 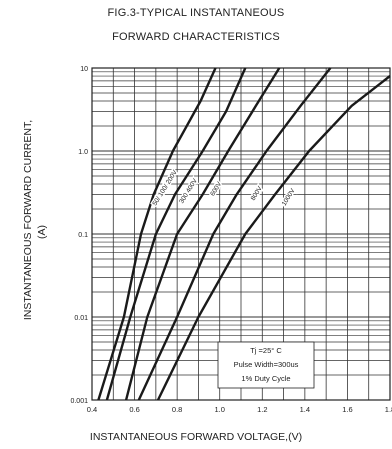 I want to click on y-tick-label: 0.01, so click(x=81, y=318).